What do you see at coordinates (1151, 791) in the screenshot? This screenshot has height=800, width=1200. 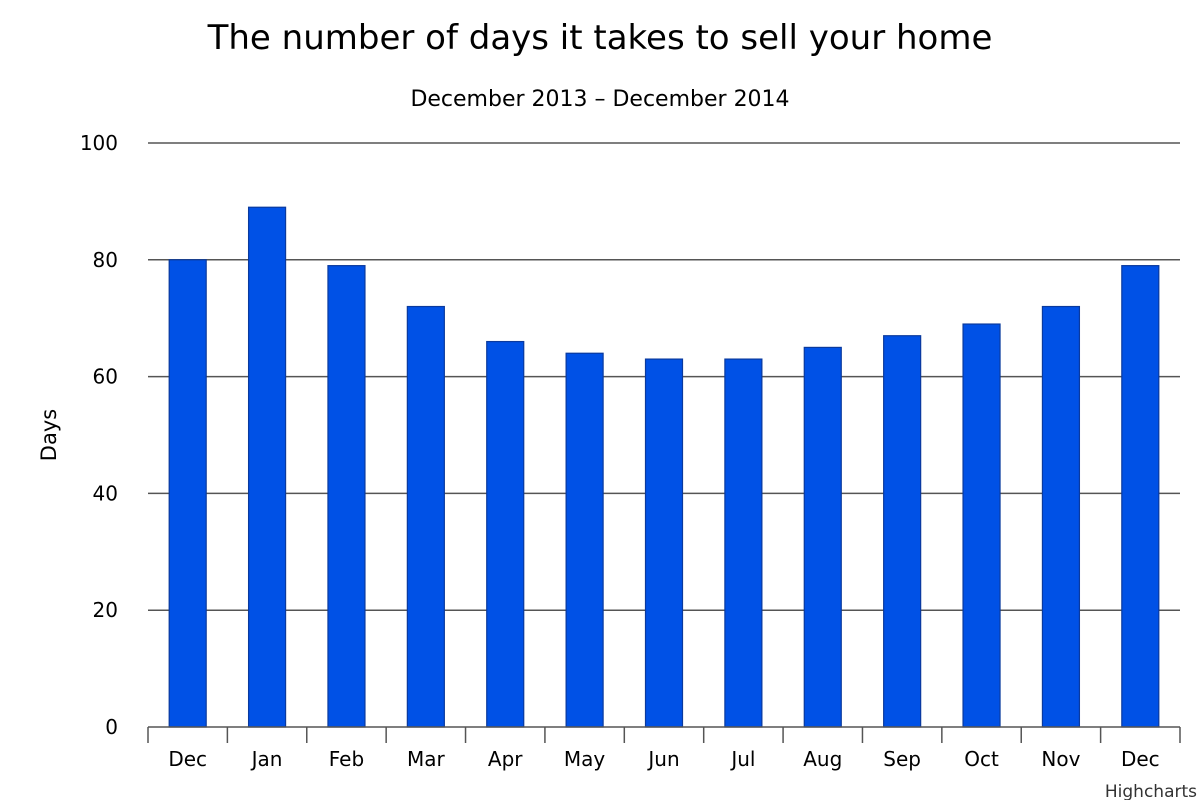 I see `credits-label: Highcharts` at bounding box center [1151, 791].